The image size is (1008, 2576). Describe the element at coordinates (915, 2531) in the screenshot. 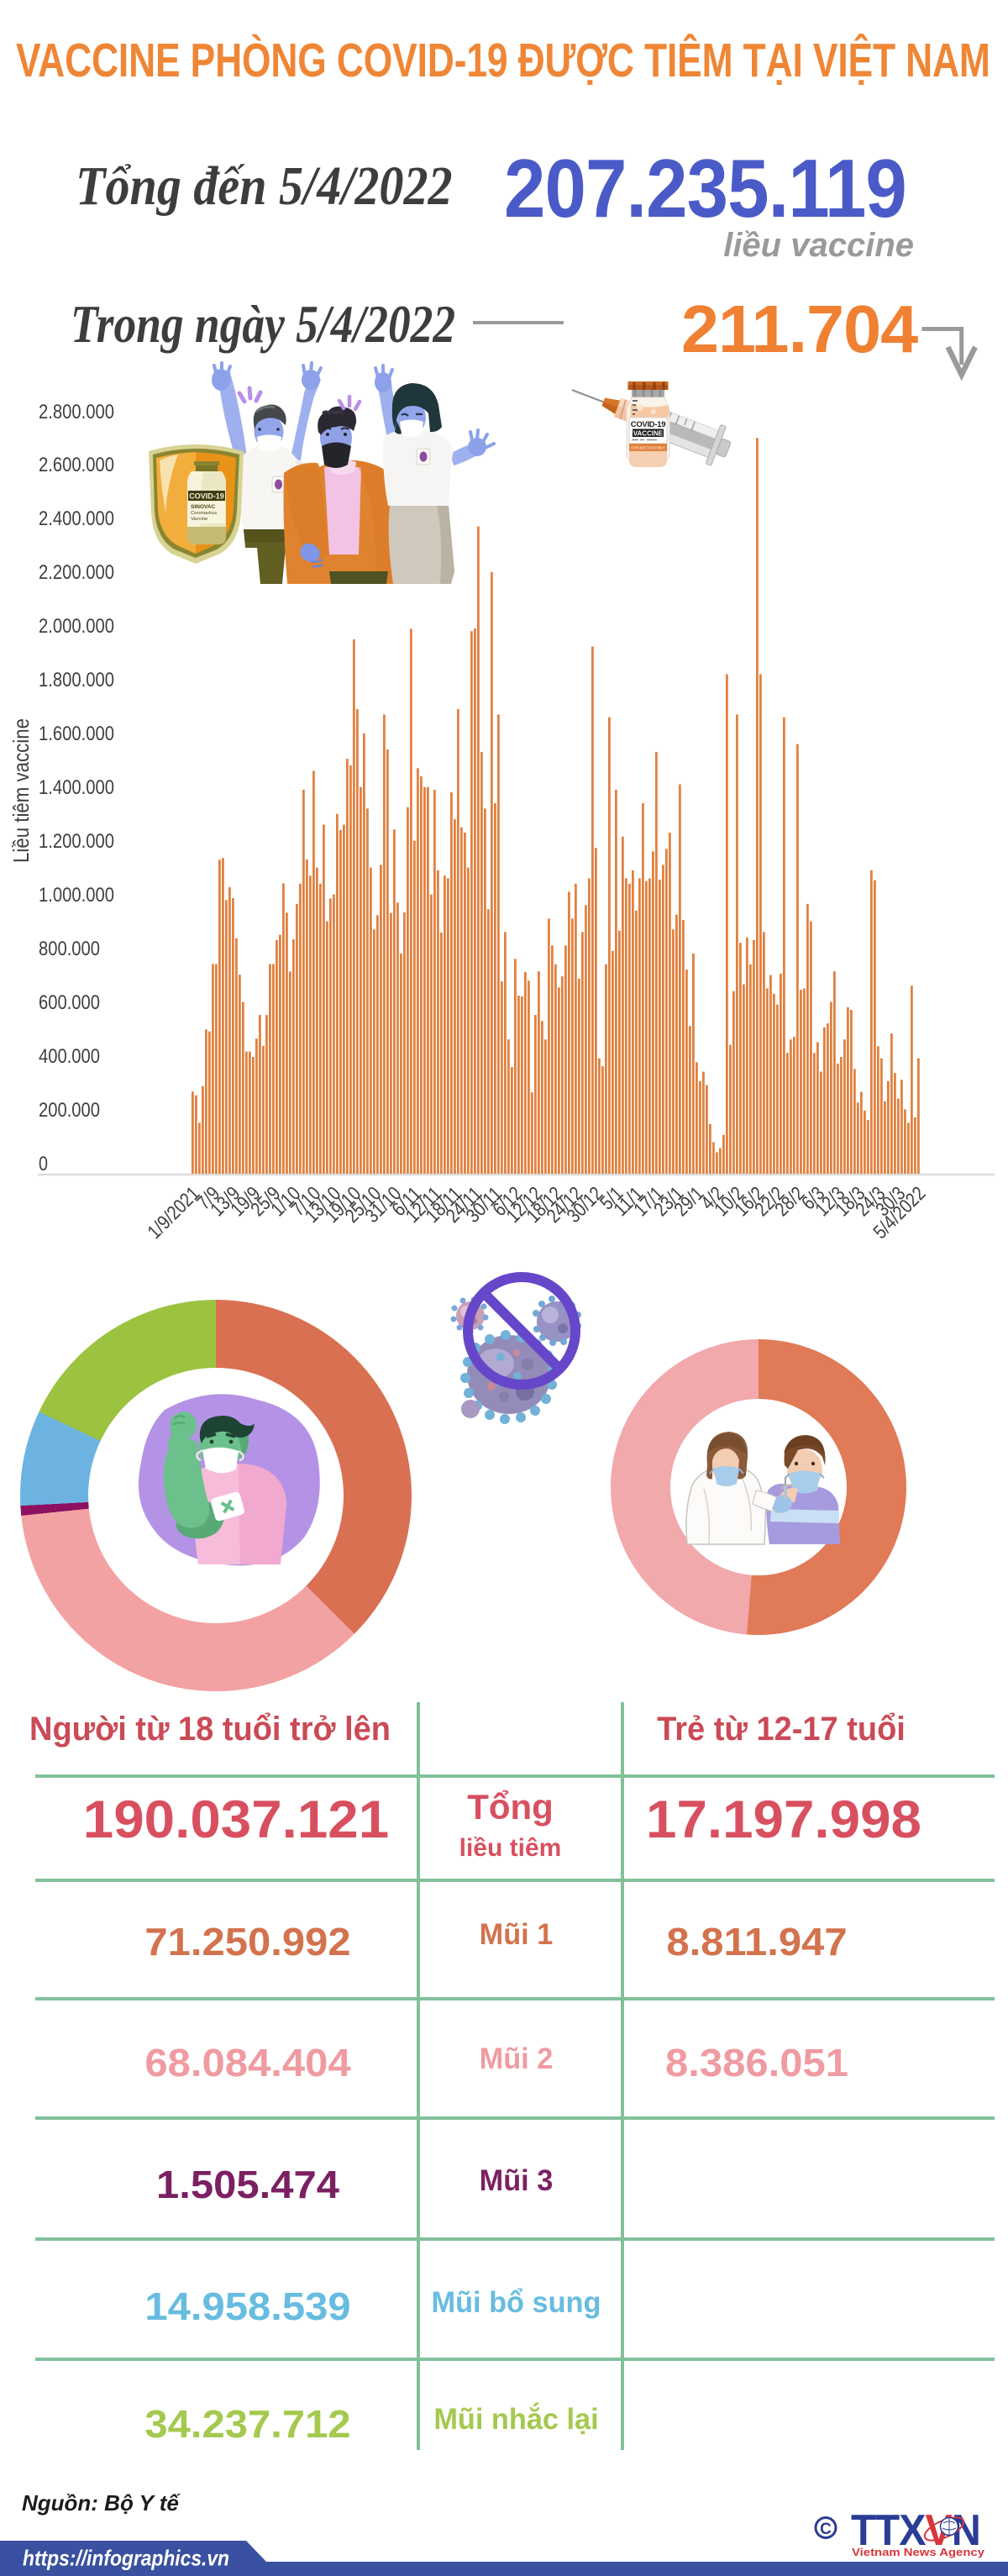

I see `svg-text: TTXVN` at that location.